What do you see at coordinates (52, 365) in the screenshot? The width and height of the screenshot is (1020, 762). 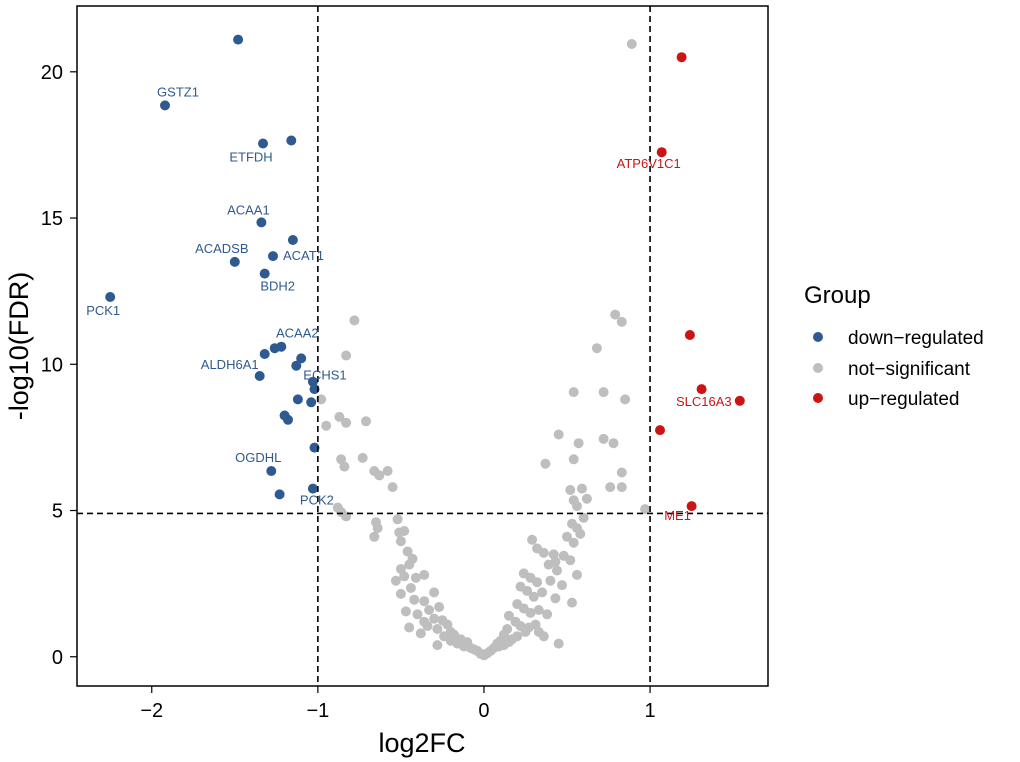 I see `y-tick-label: 10` at bounding box center [52, 365].